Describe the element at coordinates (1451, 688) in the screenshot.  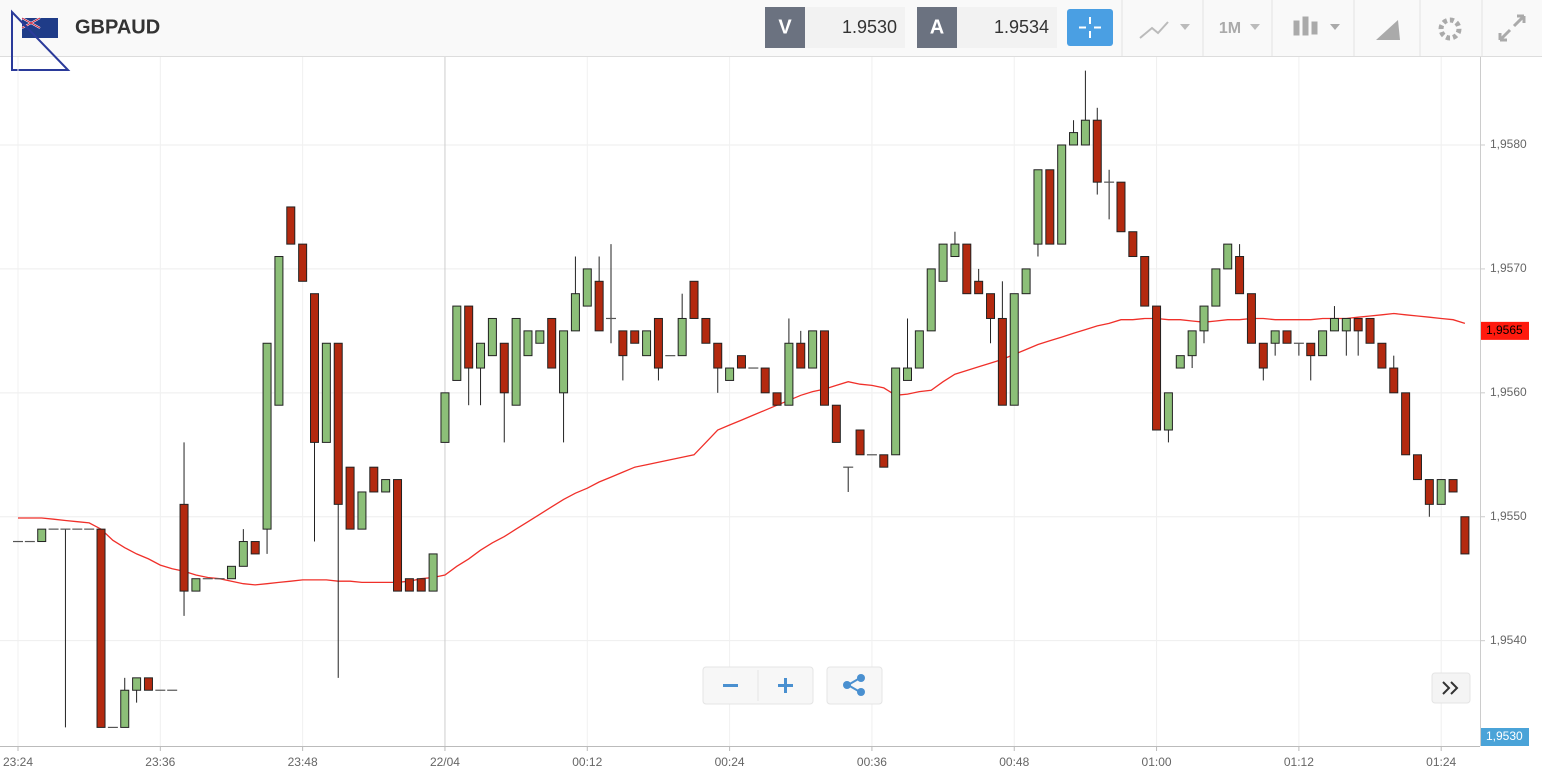
I see `scroll-right-button` at that location.